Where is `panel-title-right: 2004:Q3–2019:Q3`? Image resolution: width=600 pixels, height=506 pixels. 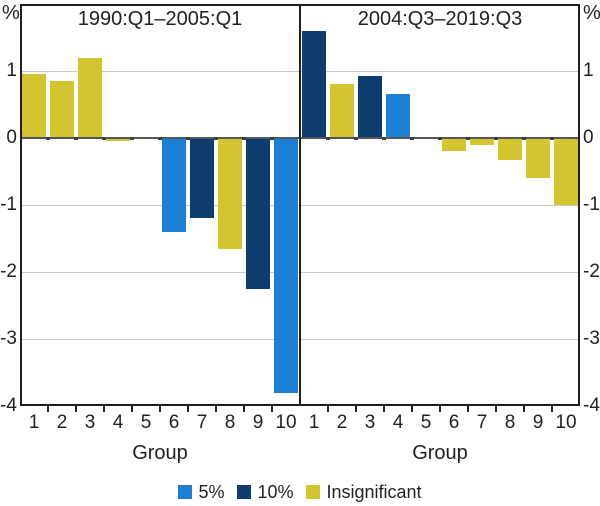
panel-title-right: 2004:Q3–2019:Q3 is located at coordinates (440, 19).